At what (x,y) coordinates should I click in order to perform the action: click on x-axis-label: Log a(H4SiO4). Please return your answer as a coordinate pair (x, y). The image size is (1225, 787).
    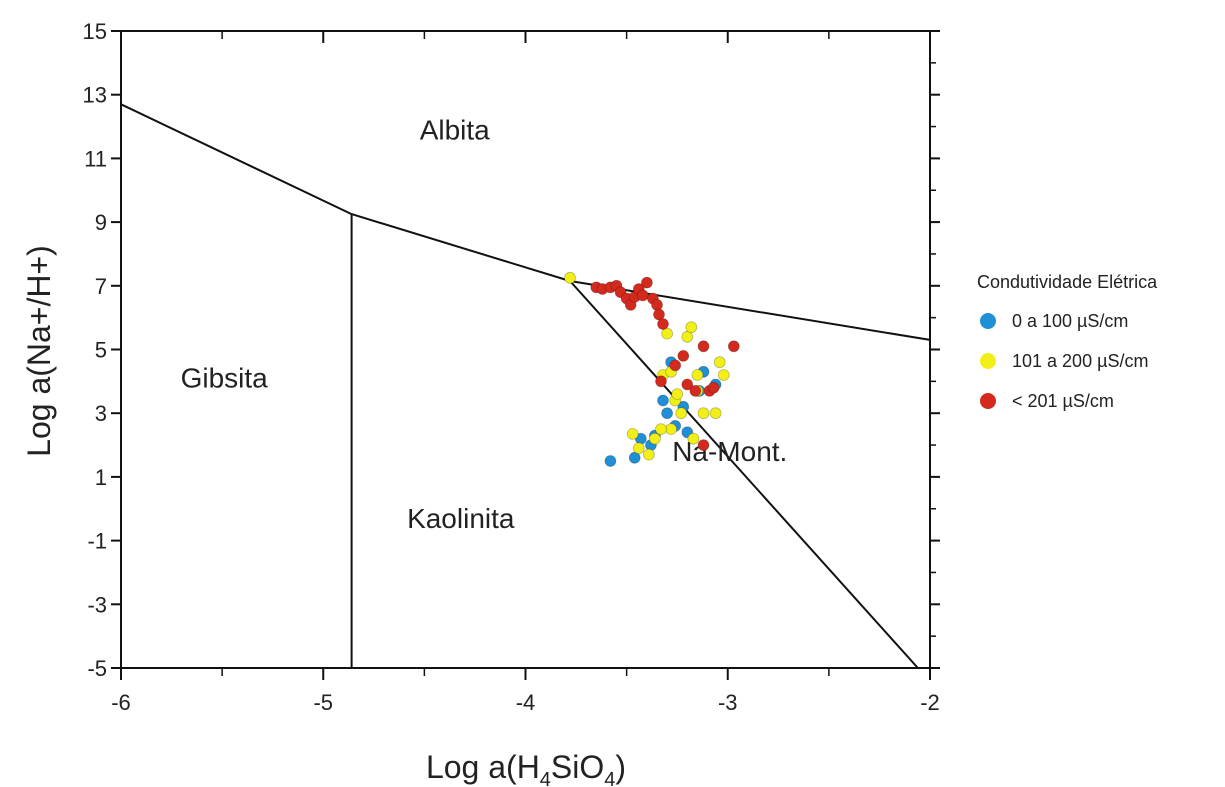
    Looking at the image, I should click on (526, 768).